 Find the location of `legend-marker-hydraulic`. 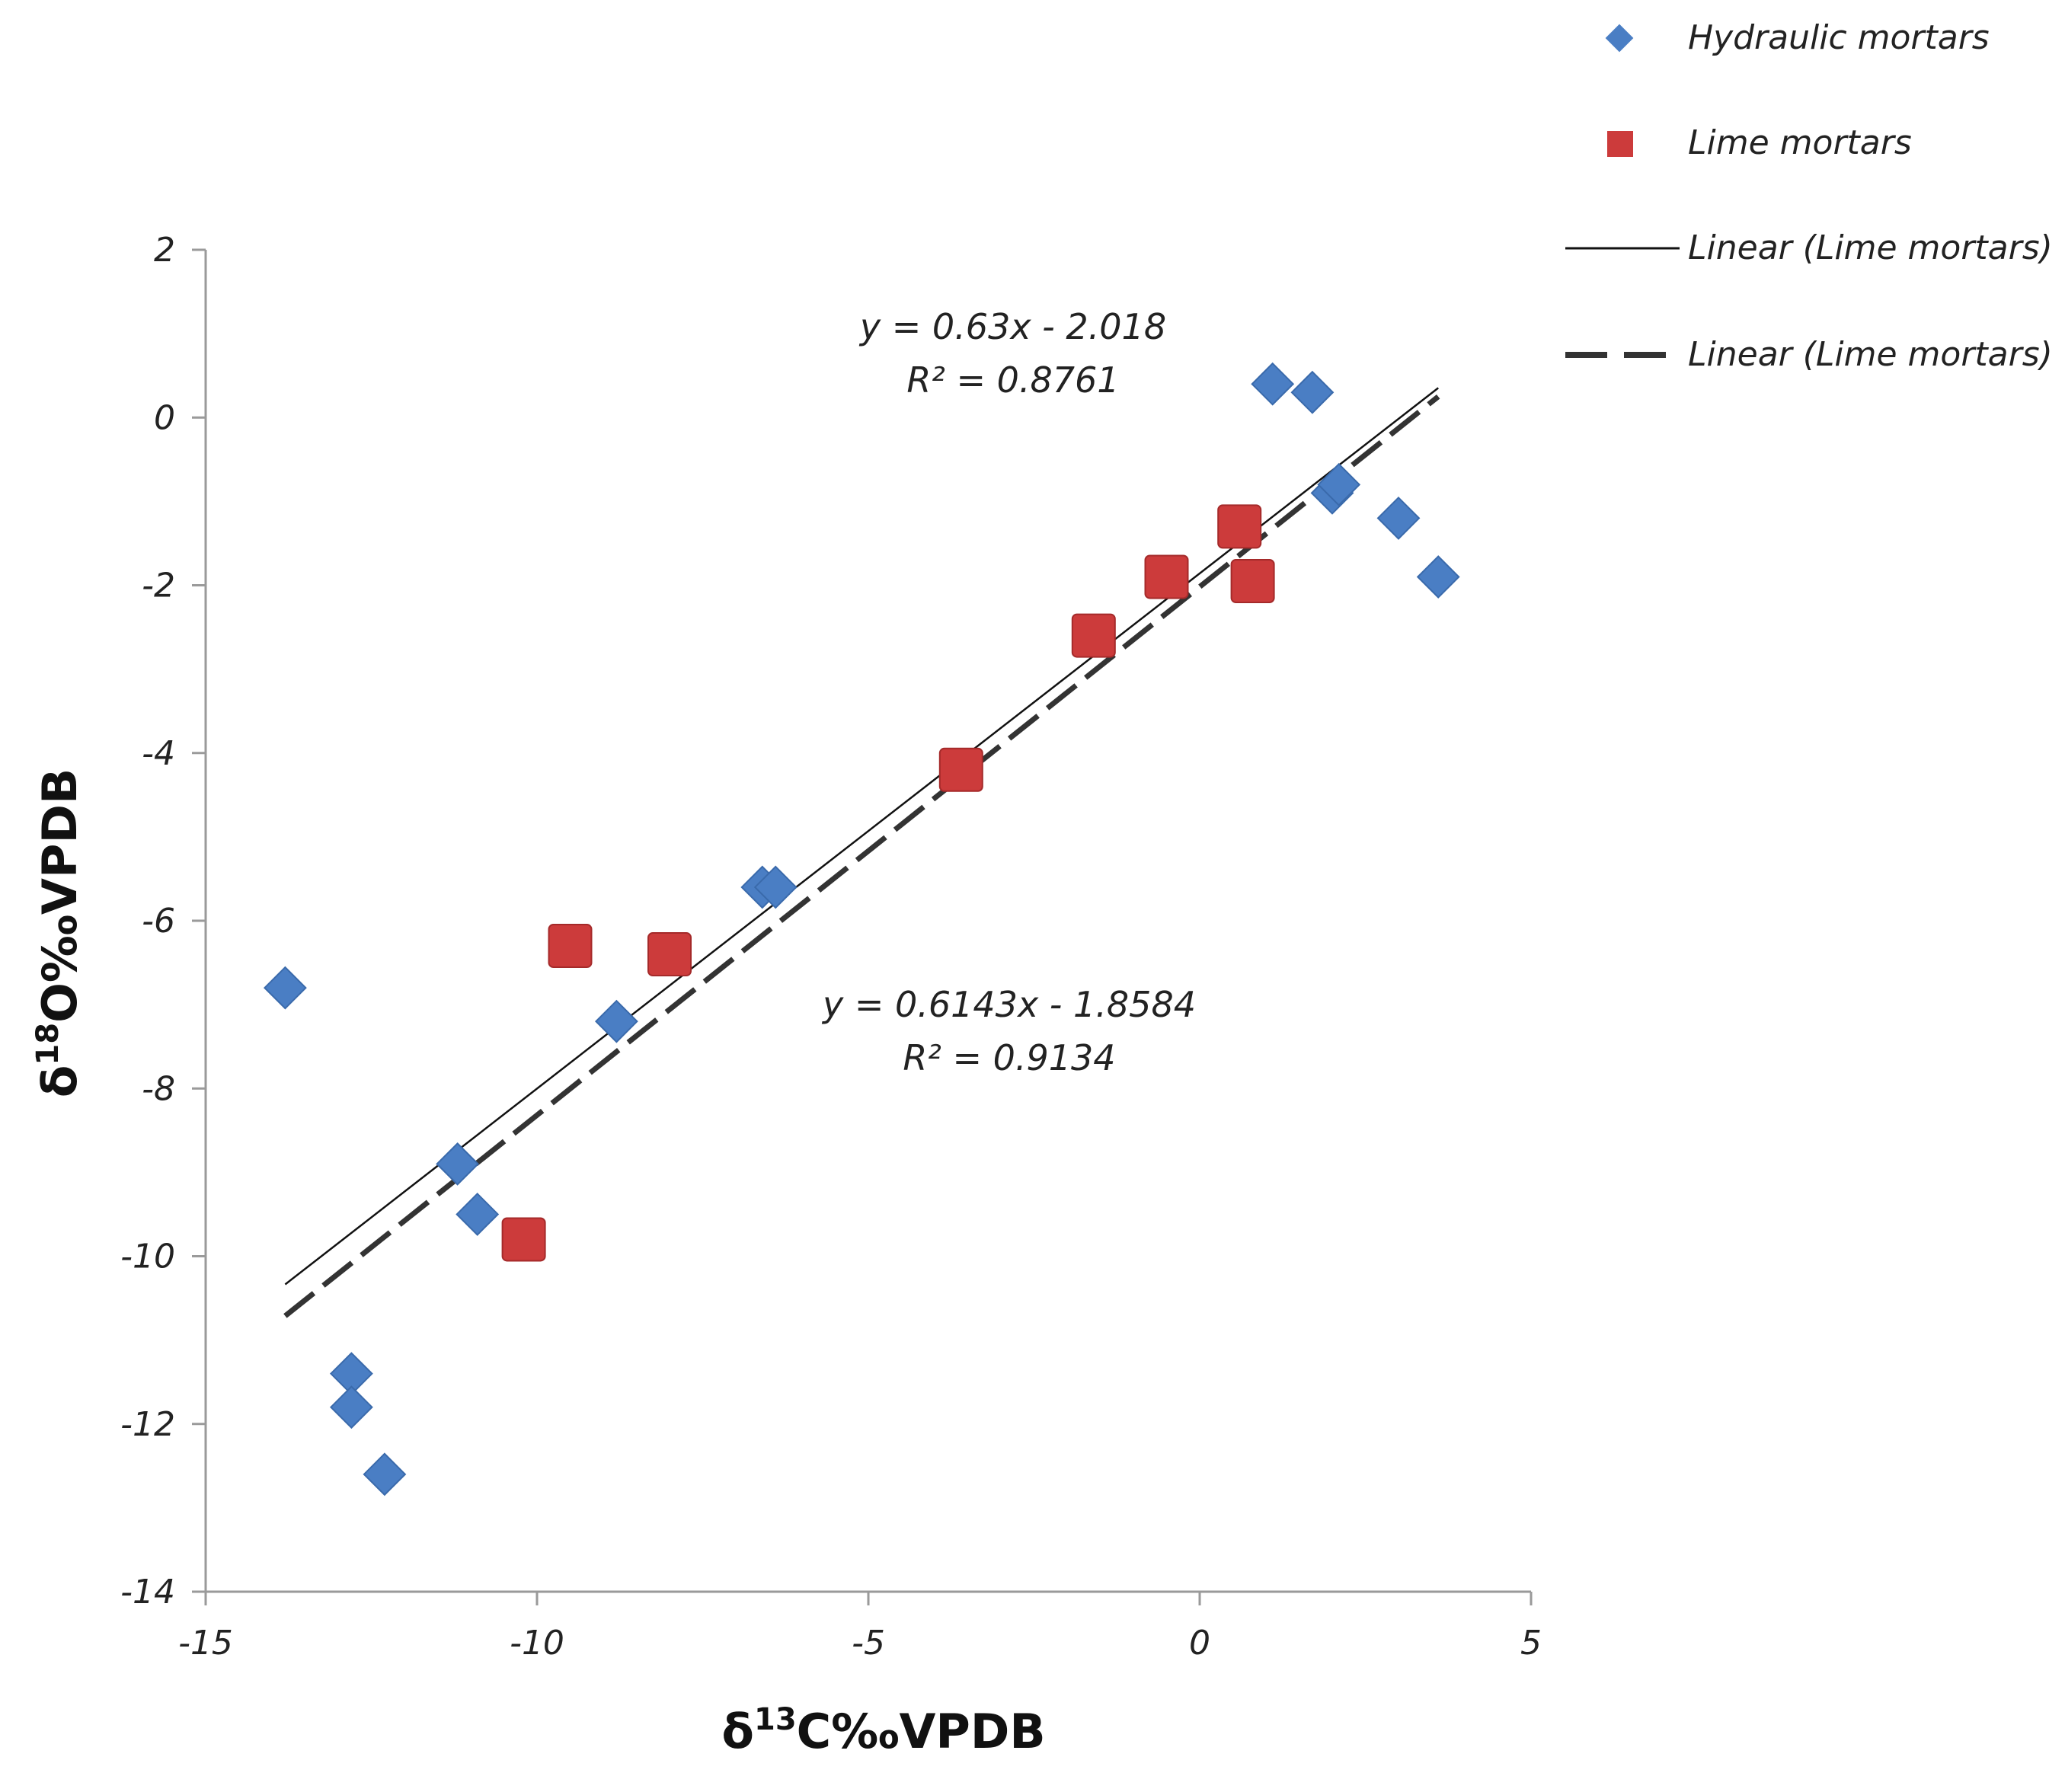

legend-marker-hydraulic is located at coordinates (1619, 39).